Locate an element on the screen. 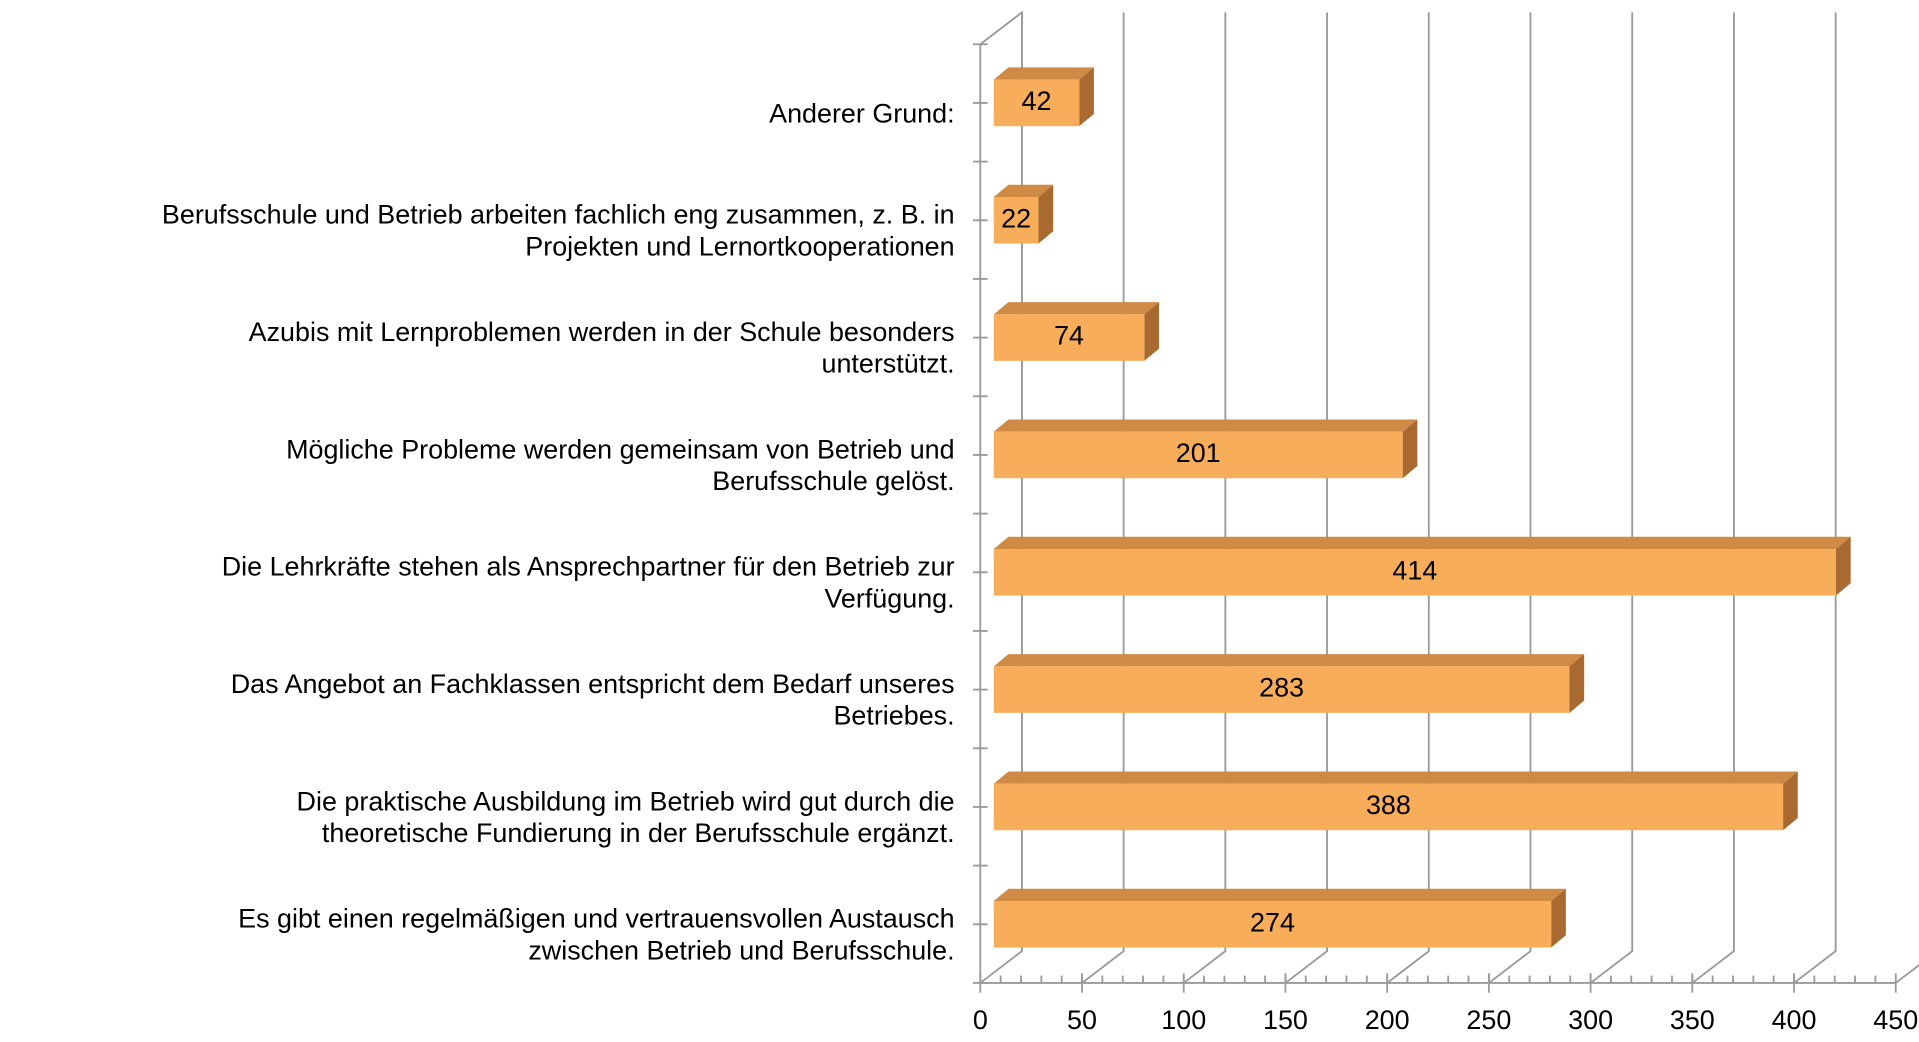 This screenshot has height=1042, width=1919. x-tick-label: 450 is located at coordinates (1895, 1020).